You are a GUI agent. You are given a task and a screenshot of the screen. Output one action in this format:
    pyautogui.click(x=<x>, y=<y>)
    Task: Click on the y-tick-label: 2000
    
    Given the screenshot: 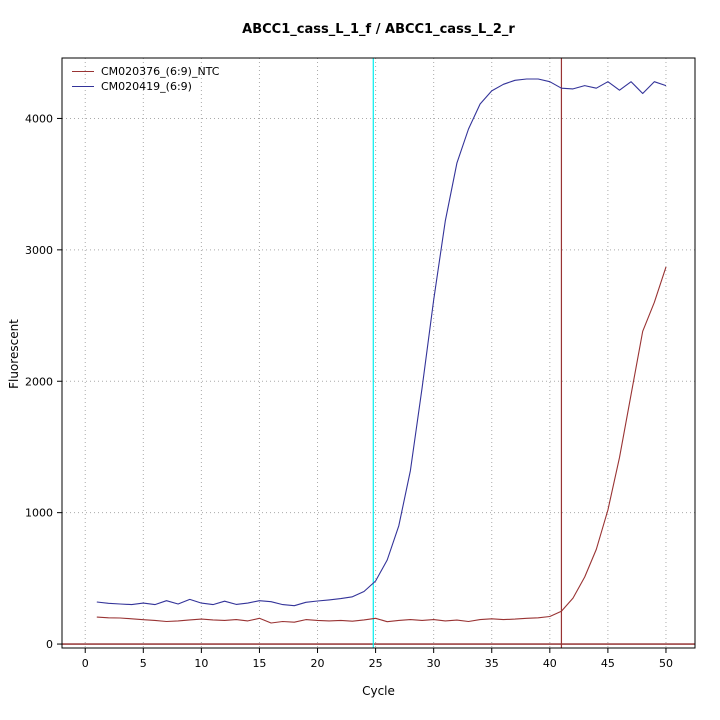 What is the action you would take?
    pyautogui.click(x=39, y=381)
    